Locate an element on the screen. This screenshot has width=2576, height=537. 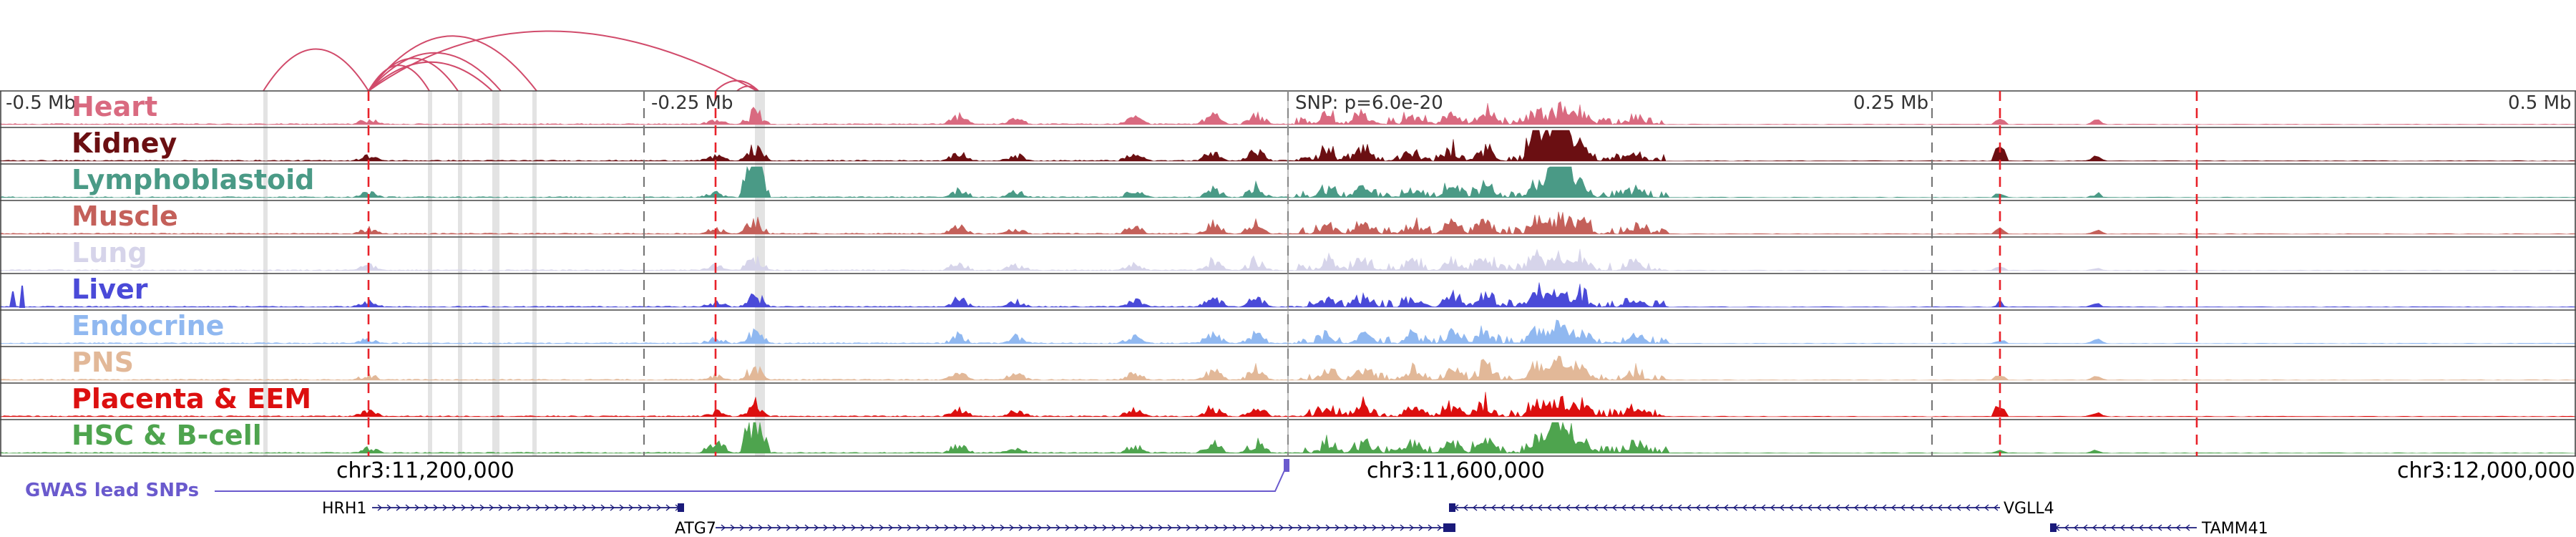
track-label-hsc-b-cell: HSC & B-cell is located at coordinates (167, 435).